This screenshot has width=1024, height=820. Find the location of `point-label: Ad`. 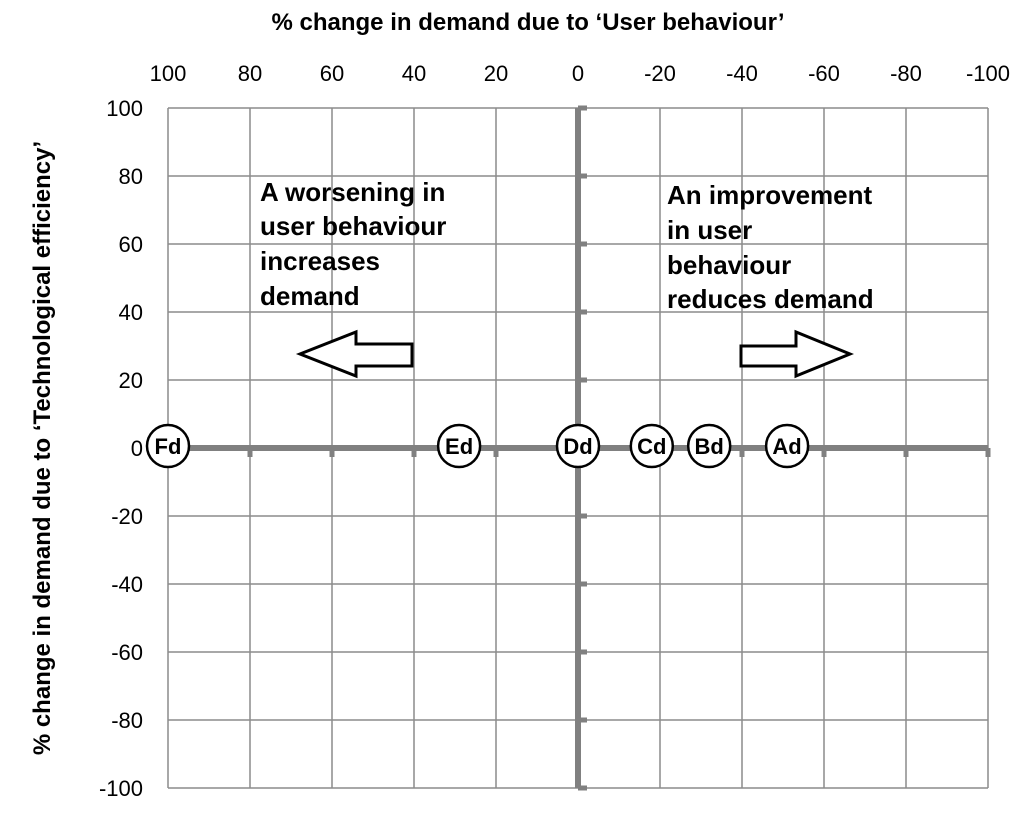

point-label: Ad is located at coordinates (786, 446).